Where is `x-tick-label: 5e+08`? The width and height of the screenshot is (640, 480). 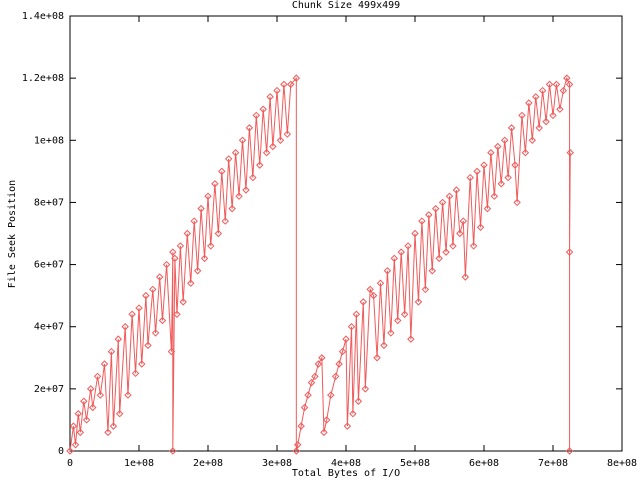
x-tick-label: 5e+08 is located at coordinates (415, 463).